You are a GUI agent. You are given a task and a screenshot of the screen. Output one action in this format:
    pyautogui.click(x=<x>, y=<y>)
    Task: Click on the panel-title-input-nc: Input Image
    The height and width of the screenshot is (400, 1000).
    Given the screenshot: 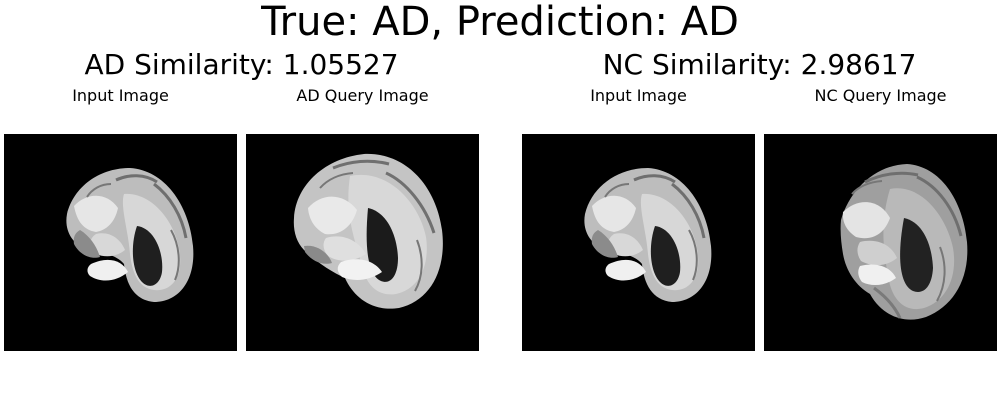 What is the action you would take?
    pyautogui.click(x=638, y=95)
    